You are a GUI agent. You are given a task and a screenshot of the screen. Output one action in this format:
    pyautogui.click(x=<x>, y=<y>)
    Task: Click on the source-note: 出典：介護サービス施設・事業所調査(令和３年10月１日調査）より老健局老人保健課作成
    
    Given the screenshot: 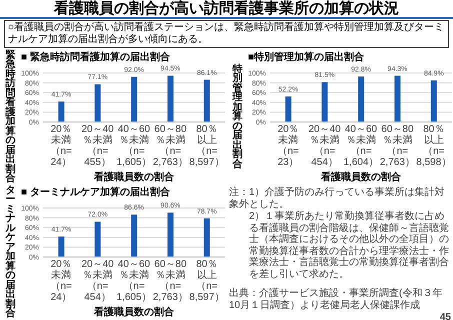 What is the action you would take?
    pyautogui.click(x=336, y=299)
    